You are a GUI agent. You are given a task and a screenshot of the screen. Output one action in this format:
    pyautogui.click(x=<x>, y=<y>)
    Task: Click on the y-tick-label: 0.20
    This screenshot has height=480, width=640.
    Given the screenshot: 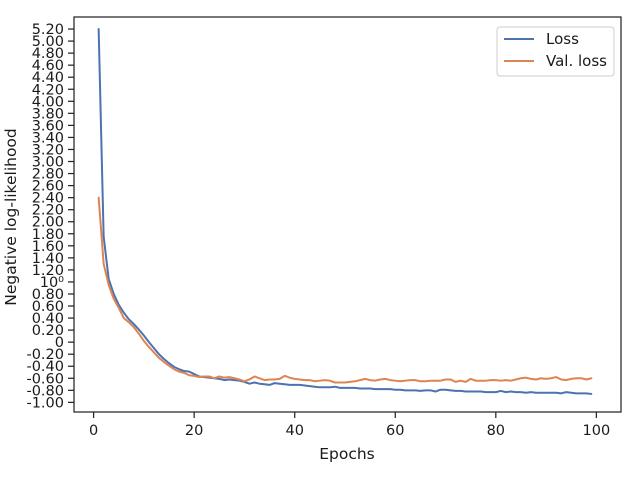 What is the action you would take?
    pyautogui.click(x=48, y=331)
    